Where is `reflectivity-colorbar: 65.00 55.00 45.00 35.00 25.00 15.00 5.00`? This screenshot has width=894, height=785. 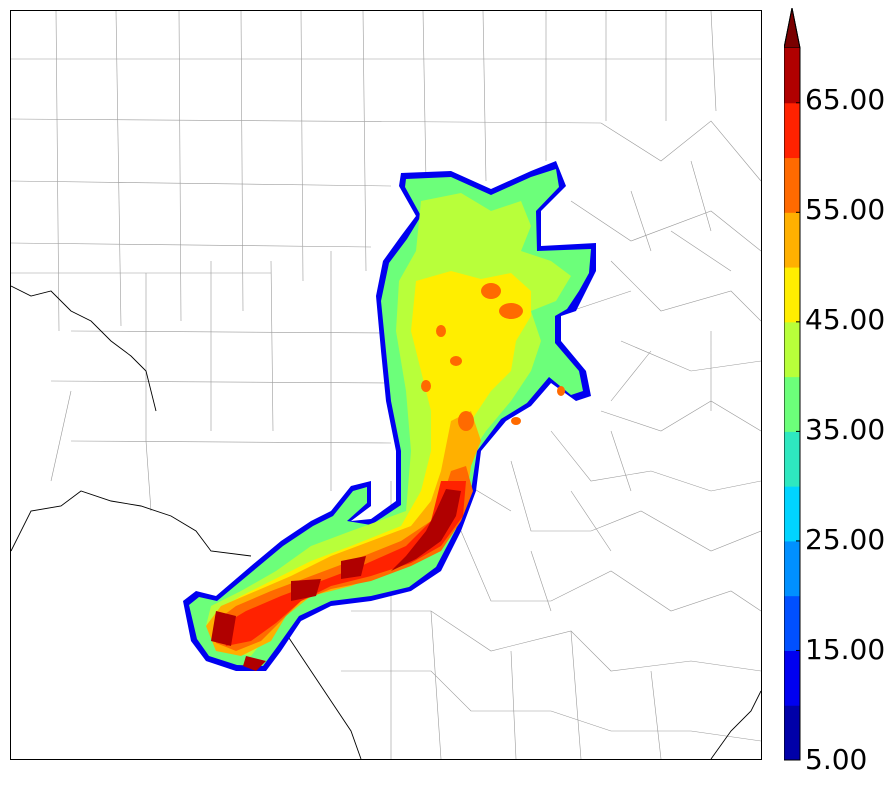
reflectivity-colorbar: 65.00 55.00 45.00 35.00 25.00 15.00 5.00 is located at coordinates (838, 392).